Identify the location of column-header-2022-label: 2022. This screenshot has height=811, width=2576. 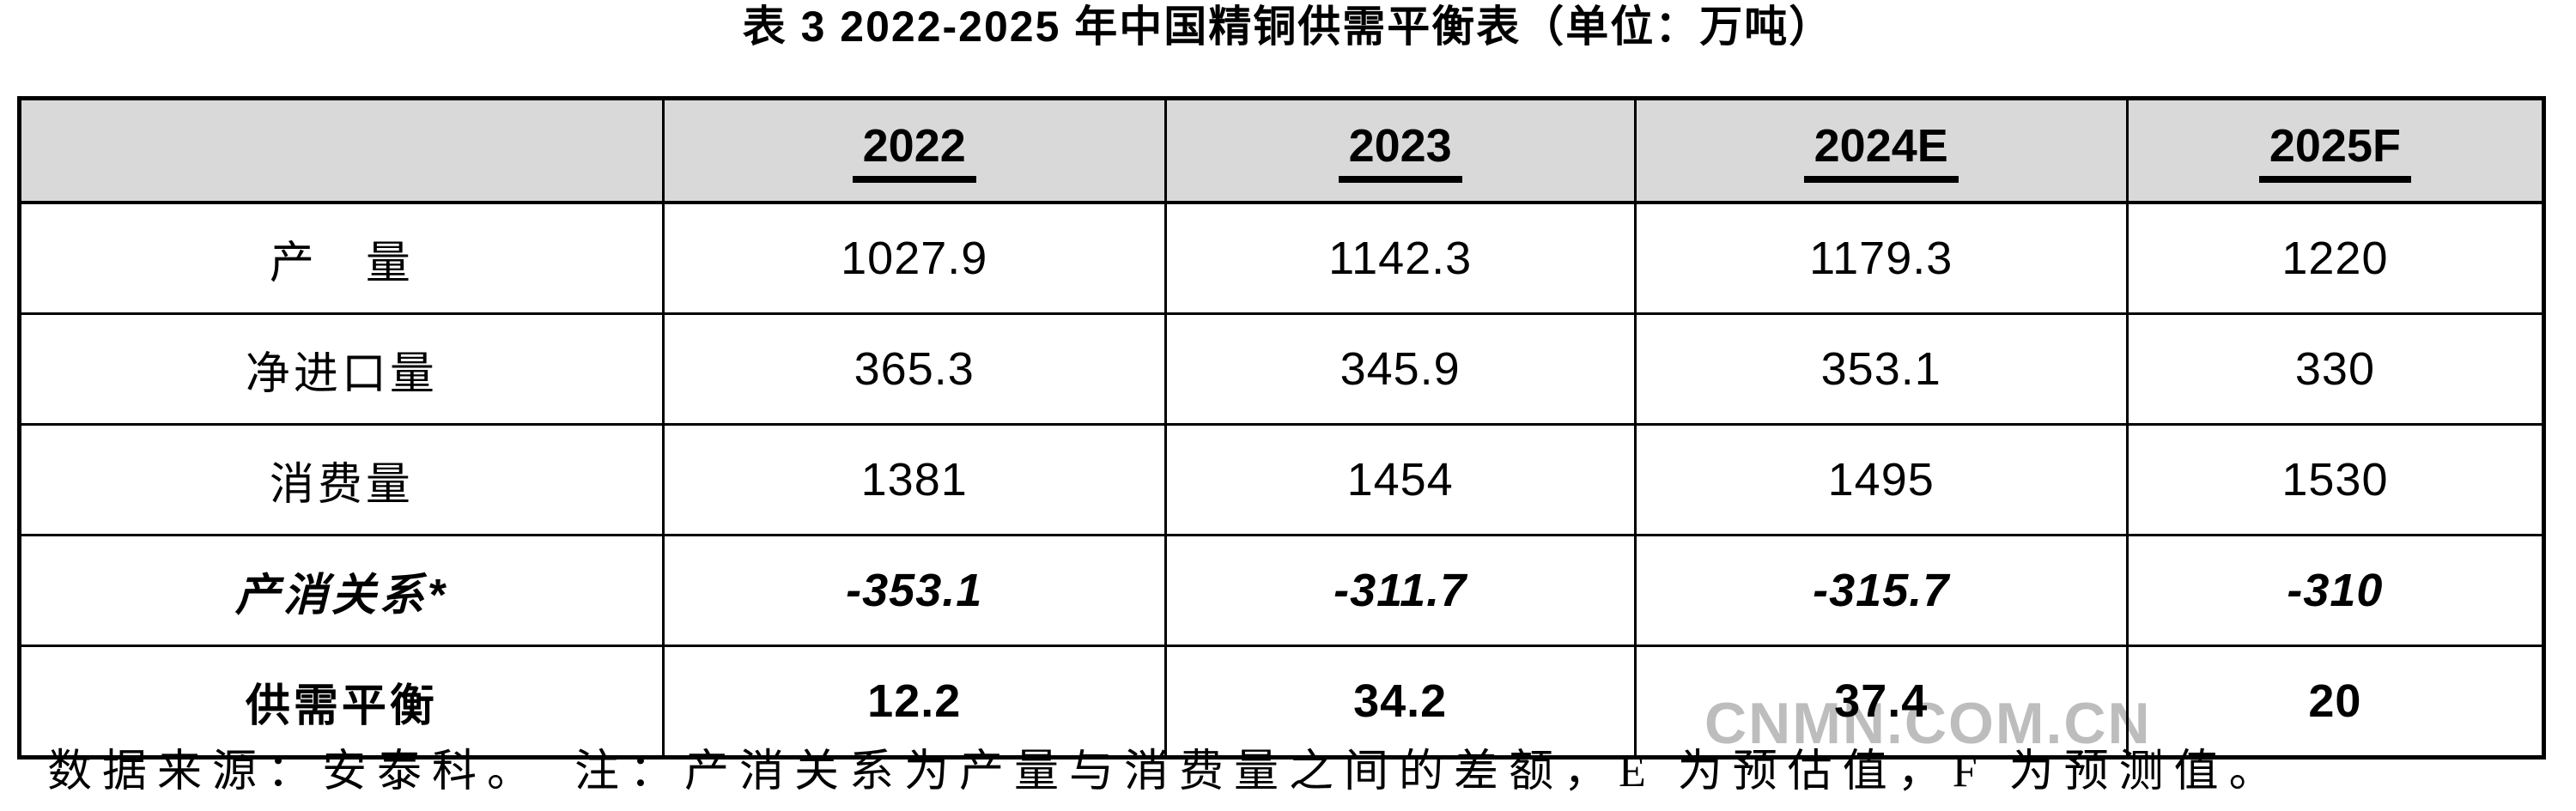
(914, 152).